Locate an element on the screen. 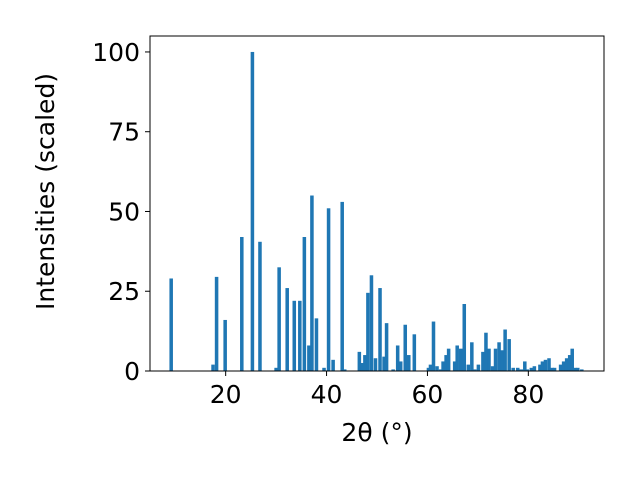  x-tick-label-20: 20 is located at coordinates (226, 394).